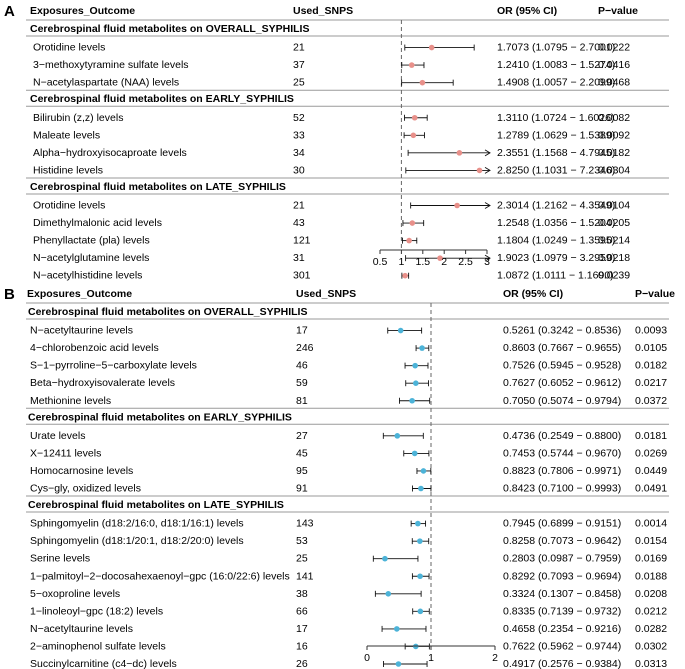 The width and height of the screenshot is (685, 669). Describe the element at coordinates (87, 276) in the screenshot. I see `row-exposure-label: N−acetylhistidine levels` at that location.